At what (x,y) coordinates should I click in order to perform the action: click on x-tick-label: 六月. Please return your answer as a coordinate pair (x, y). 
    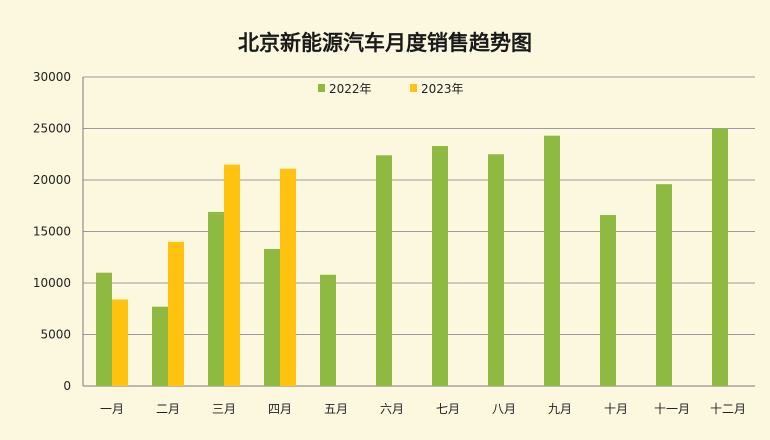
    Looking at the image, I should click on (392, 409).